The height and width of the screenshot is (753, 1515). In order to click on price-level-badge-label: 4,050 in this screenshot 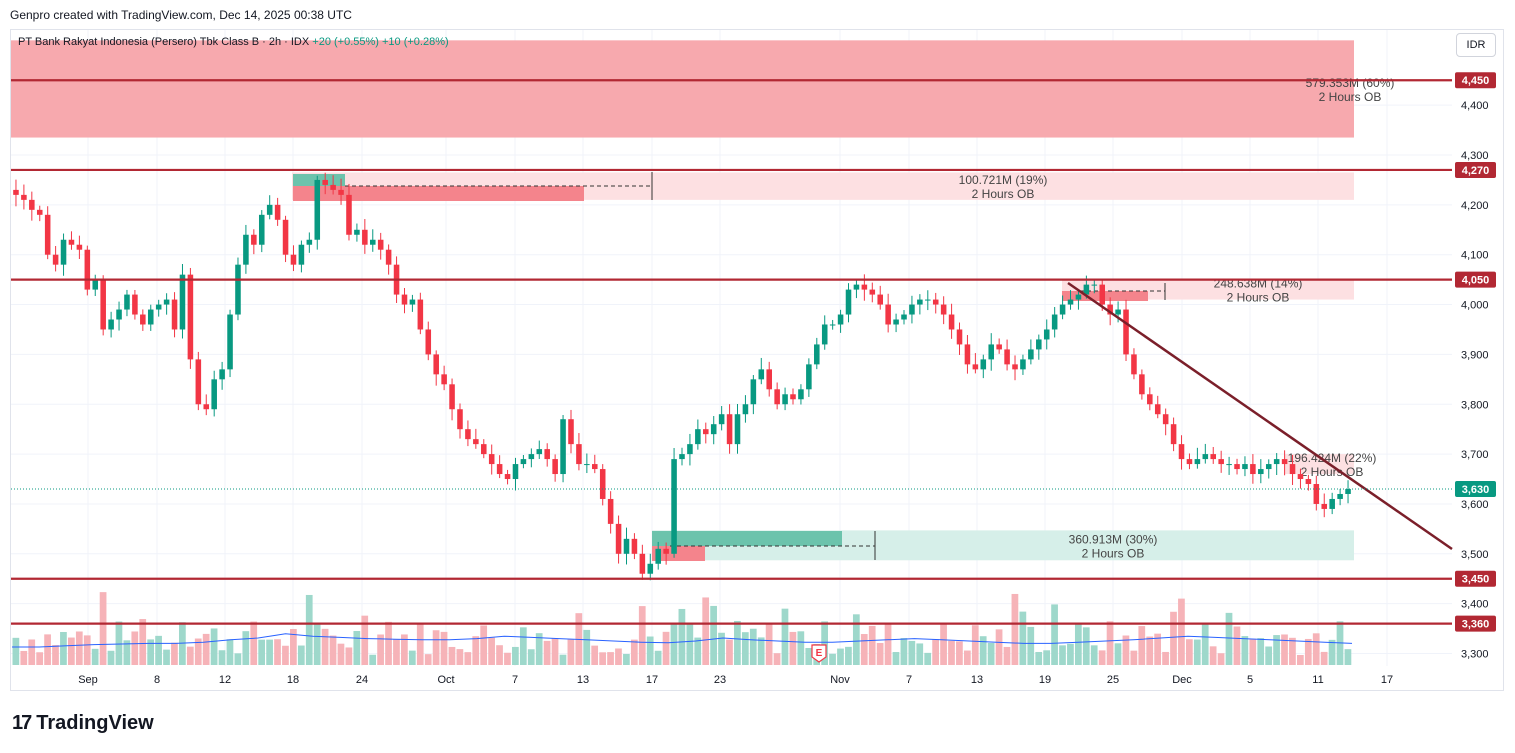, I will do `click(1476, 281)`.